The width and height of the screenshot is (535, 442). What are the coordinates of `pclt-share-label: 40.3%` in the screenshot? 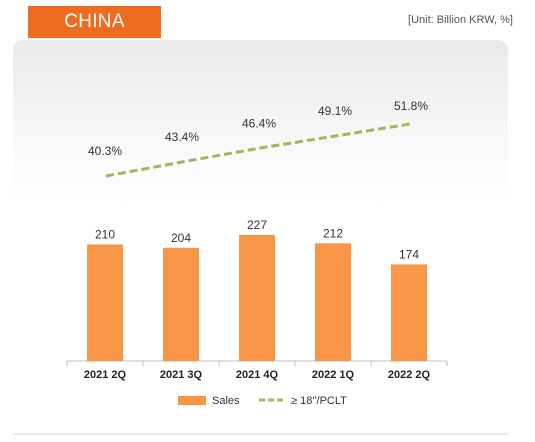 It's located at (105, 151).